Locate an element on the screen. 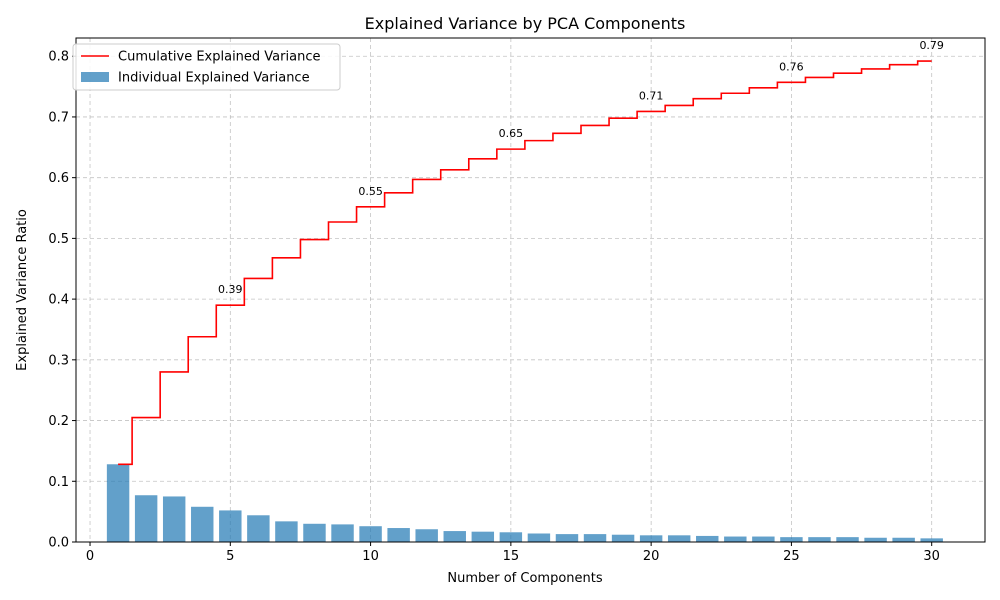 This screenshot has height=600, width=1000. x-tick-label: 25 is located at coordinates (791, 556).